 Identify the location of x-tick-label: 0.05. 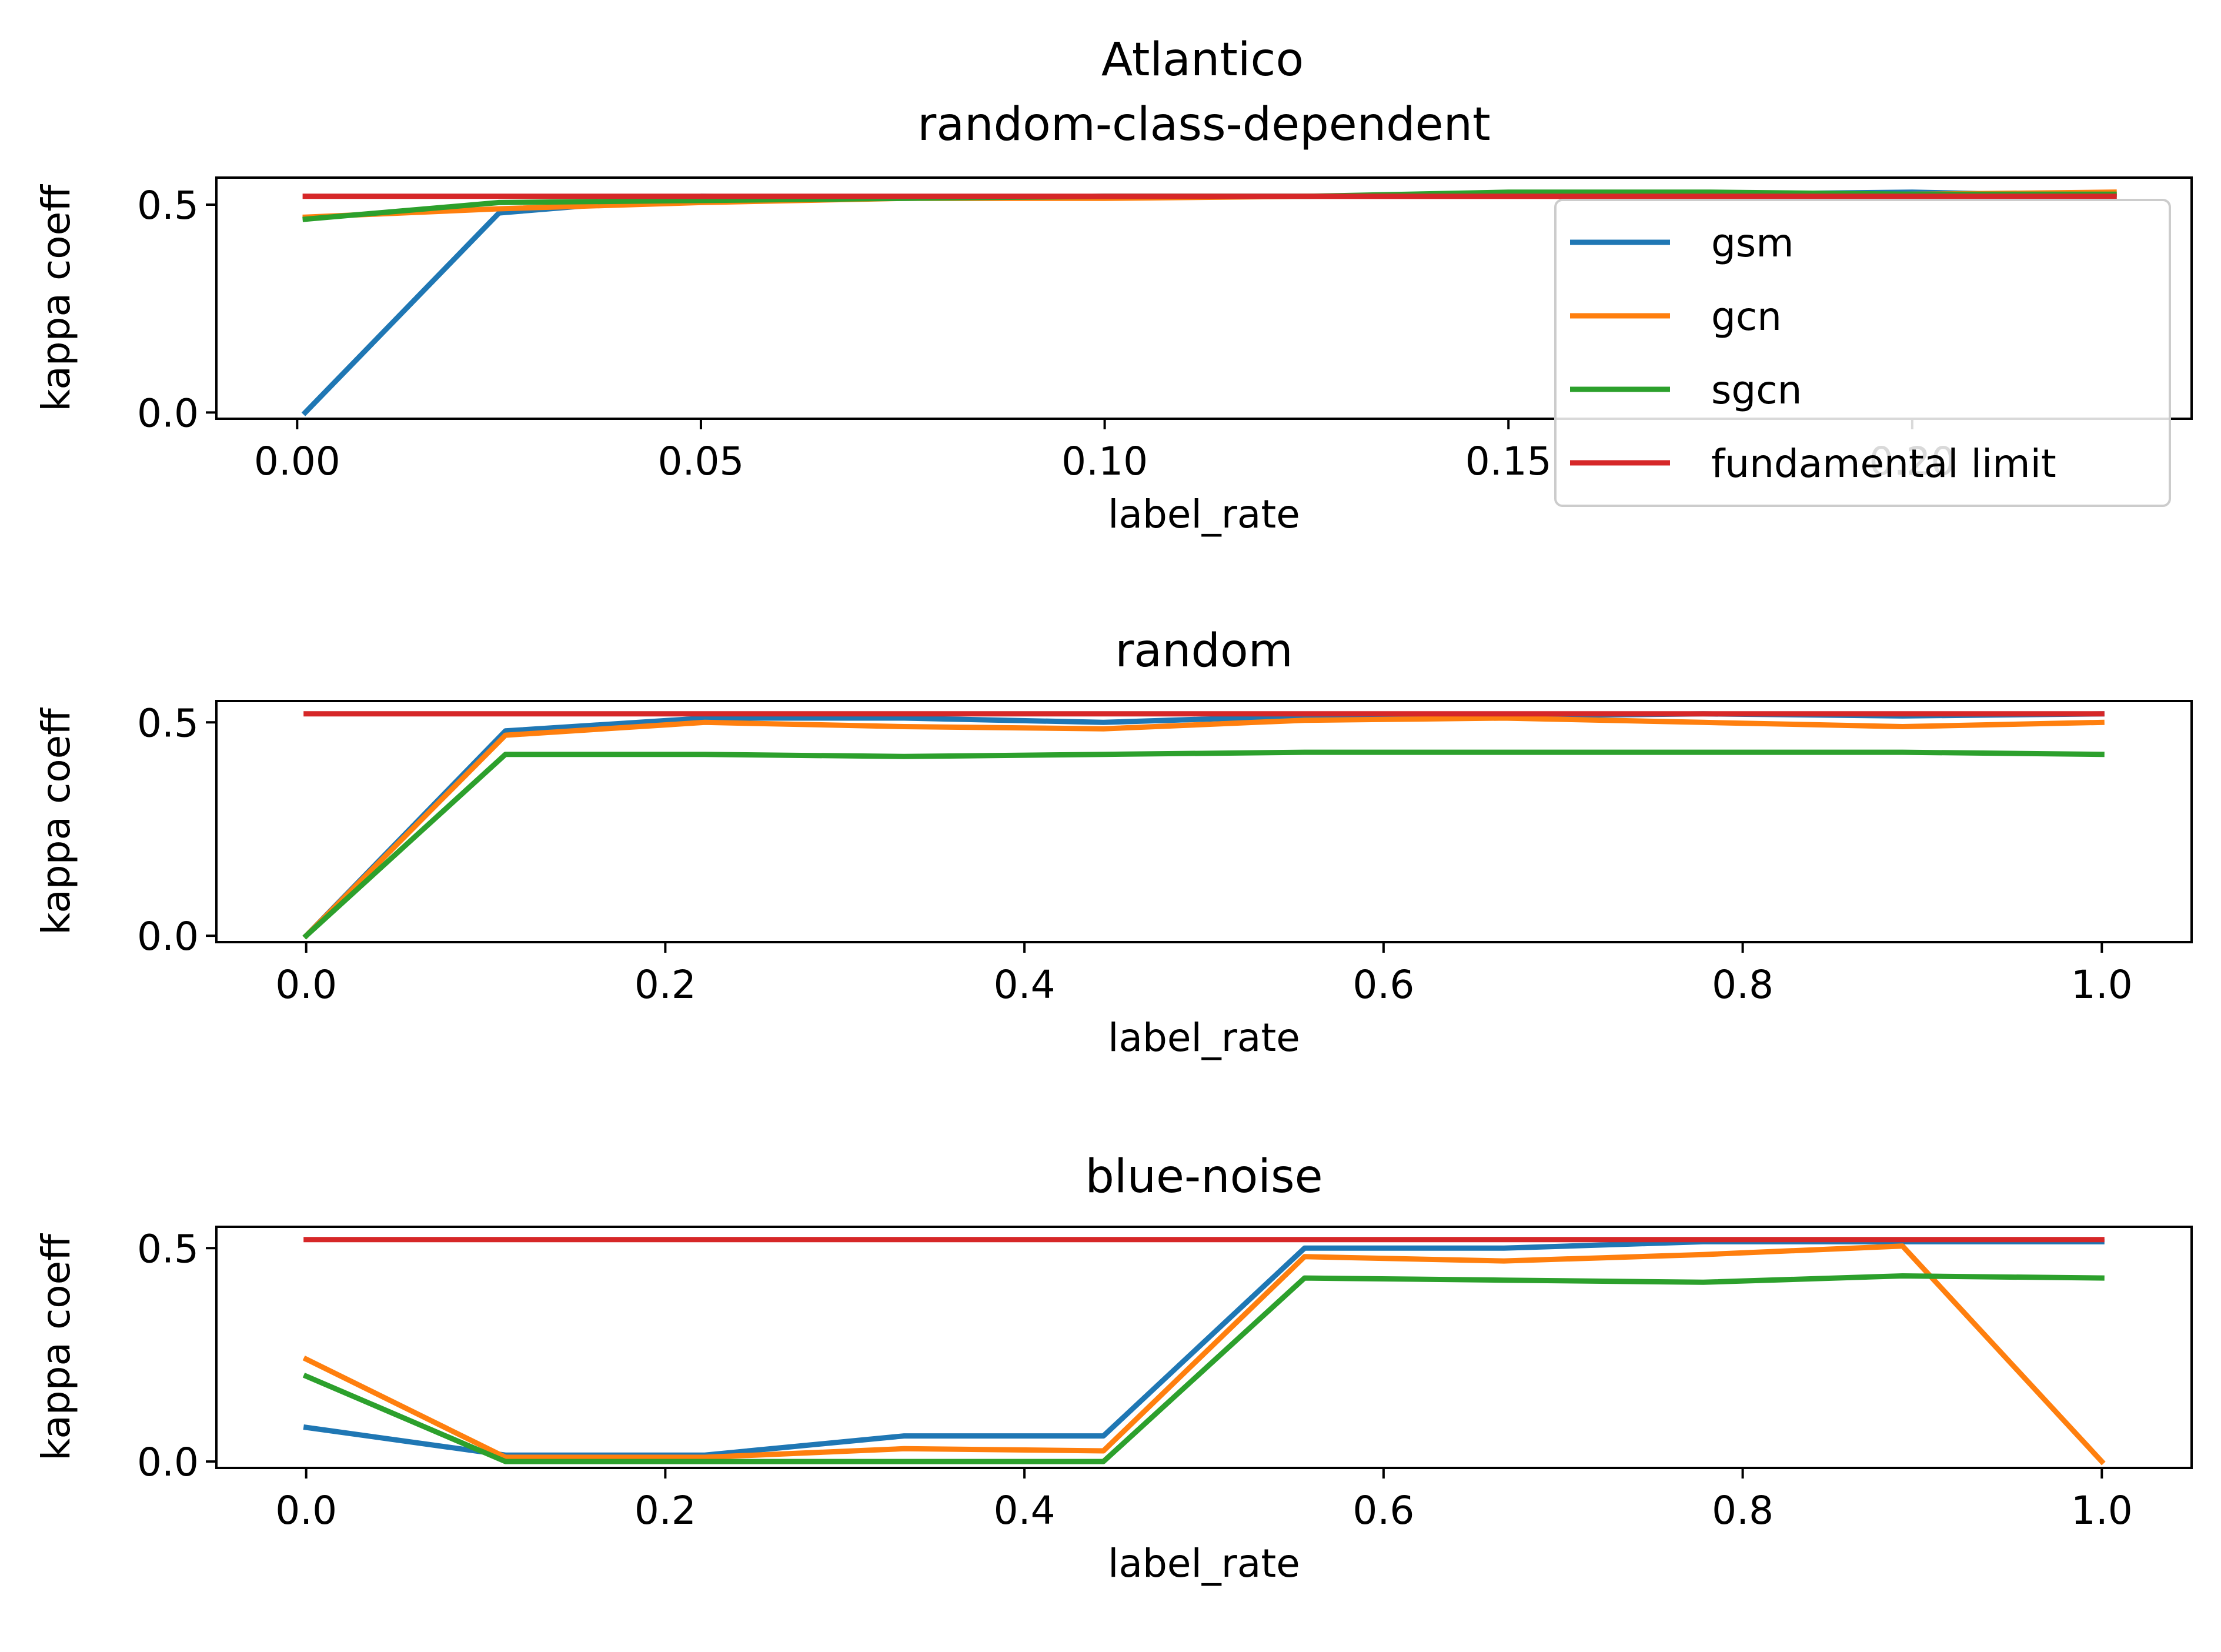
(701, 461).